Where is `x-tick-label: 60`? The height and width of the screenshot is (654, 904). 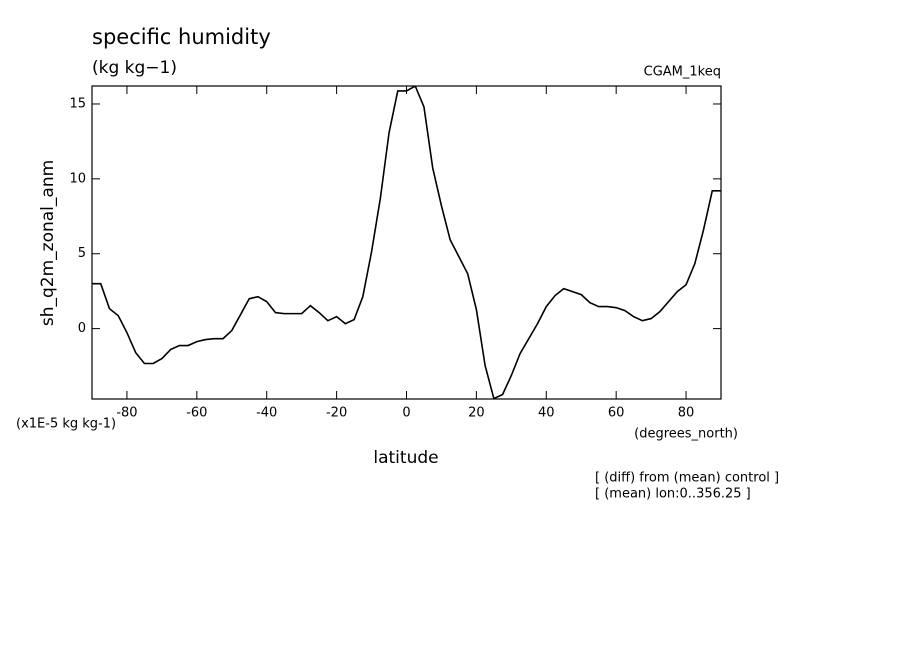
x-tick-label: 60 is located at coordinates (616, 413).